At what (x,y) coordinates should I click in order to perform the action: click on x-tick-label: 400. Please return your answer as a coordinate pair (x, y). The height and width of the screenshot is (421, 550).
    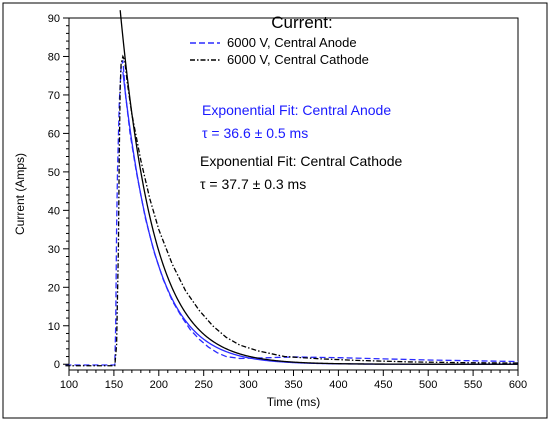
    Looking at the image, I should click on (338, 385).